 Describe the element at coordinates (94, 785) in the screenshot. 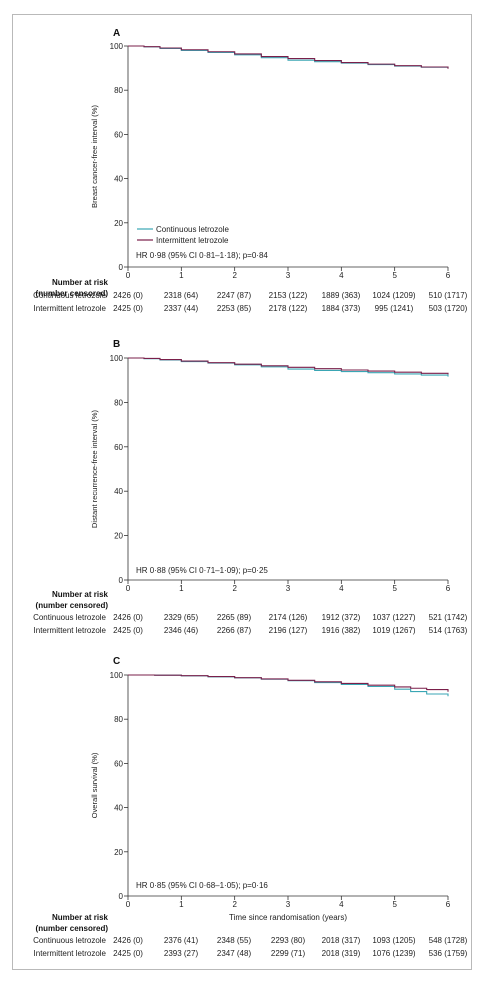

I see `y-axis-title: Overall survival (%)` at that location.